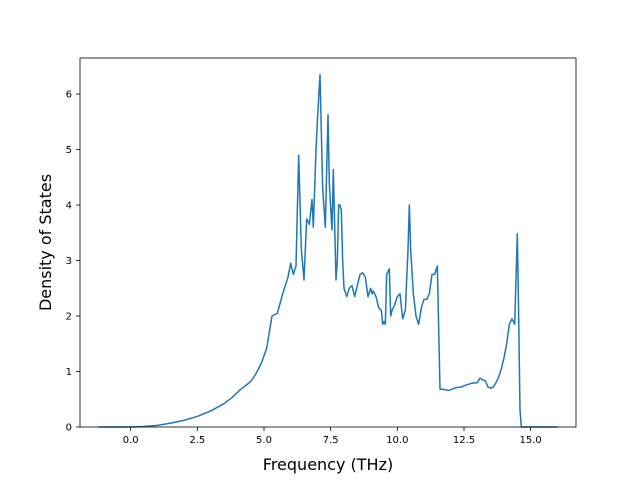  Describe the element at coordinates (197, 440) in the screenshot. I see `x-tick-label: 2.5` at that location.